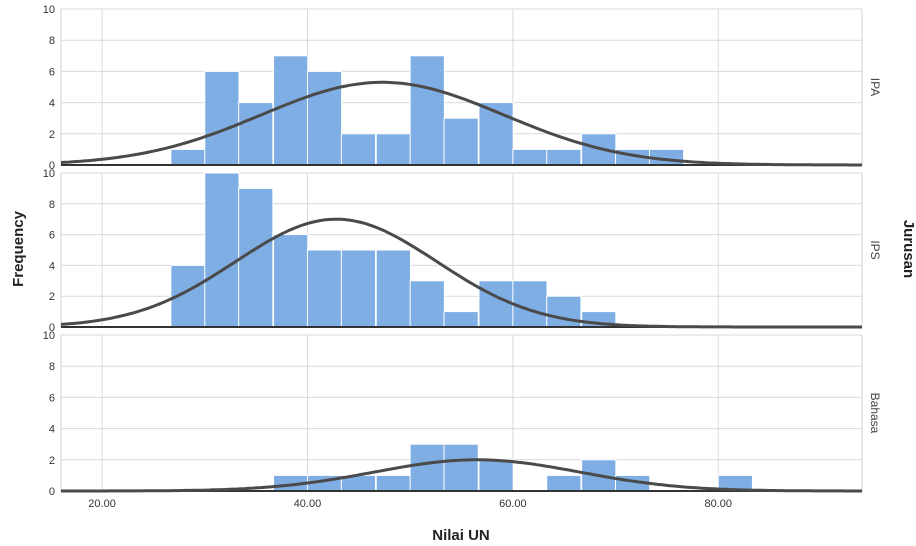  What do you see at coordinates (102, 504) in the screenshot?
I see `x-tick-label: 20.00` at bounding box center [102, 504].